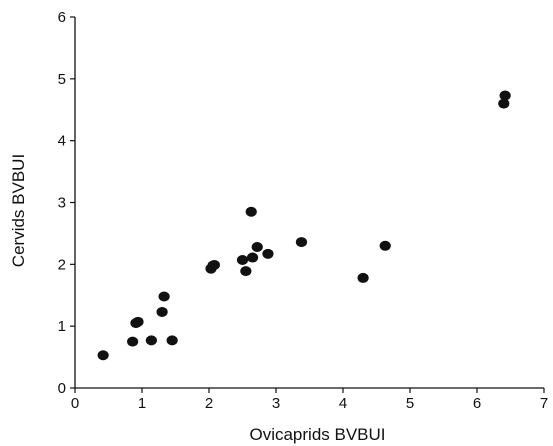 Image resolution: width=553 pixels, height=446 pixels. Describe the element at coordinates (62, 264) in the screenshot. I see `y-tick-label: 2` at that location.